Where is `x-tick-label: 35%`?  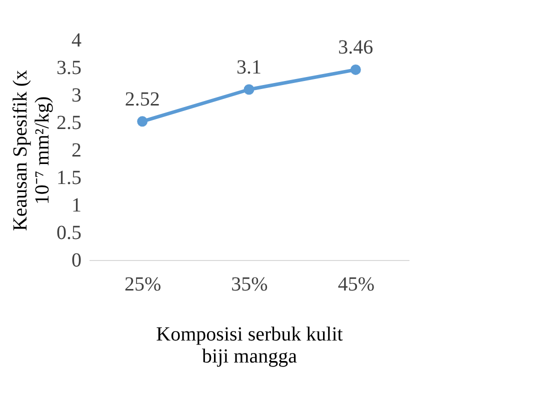
x-tick-label: 35% is located at coordinates (249, 285).